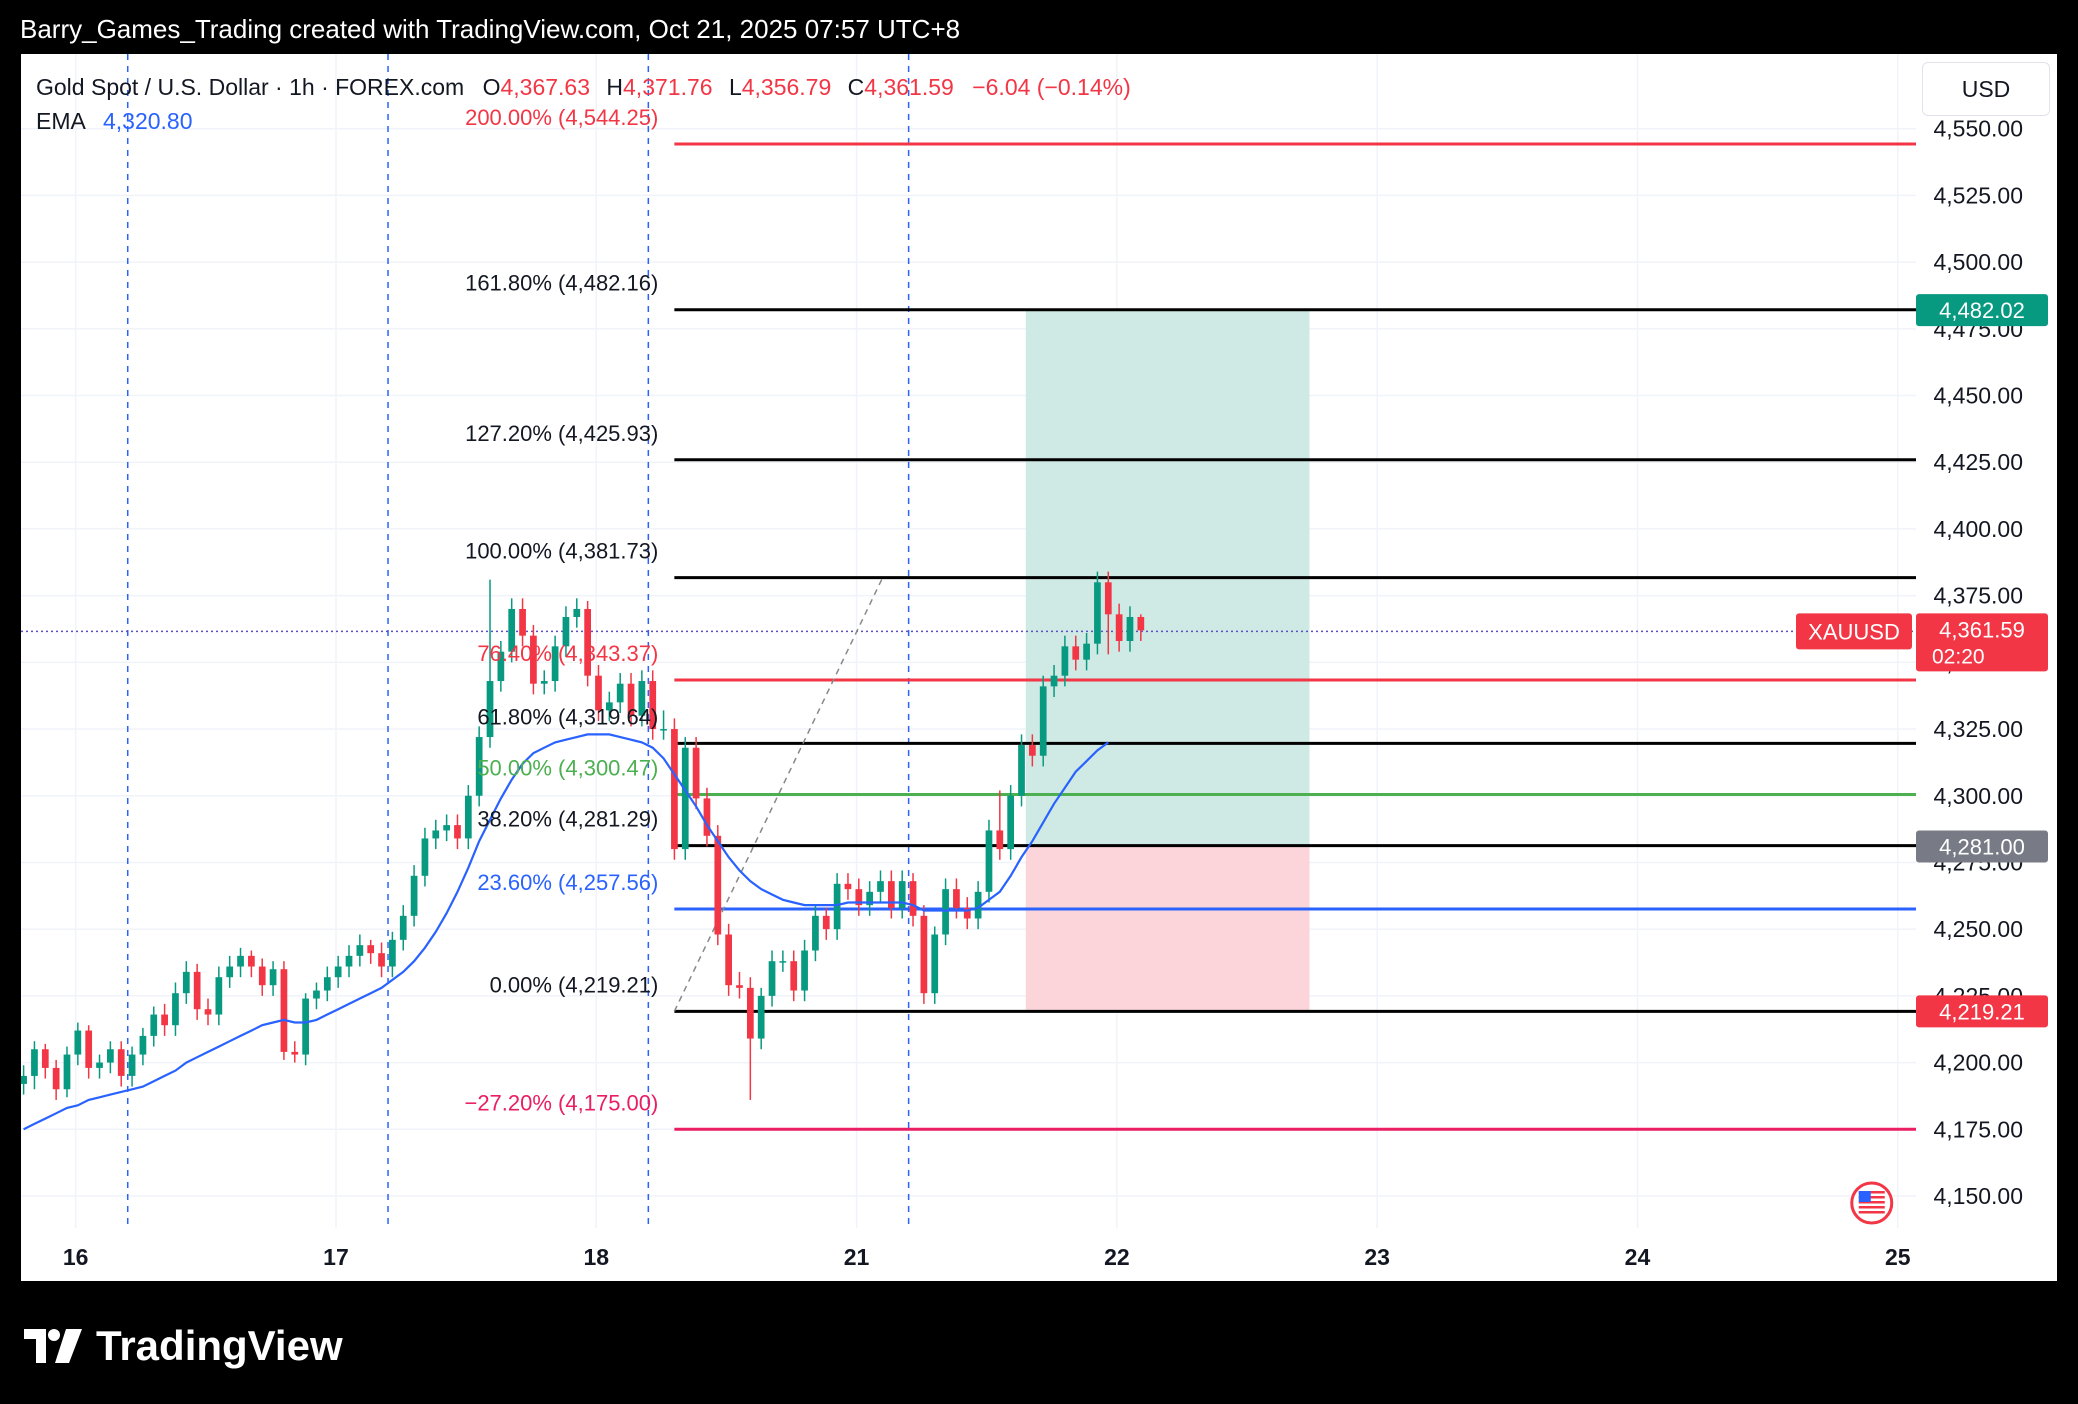  Describe the element at coordinates (1854, 631) in the screenshot. I see `symbol-tag-label: XAUUSD` at that location.